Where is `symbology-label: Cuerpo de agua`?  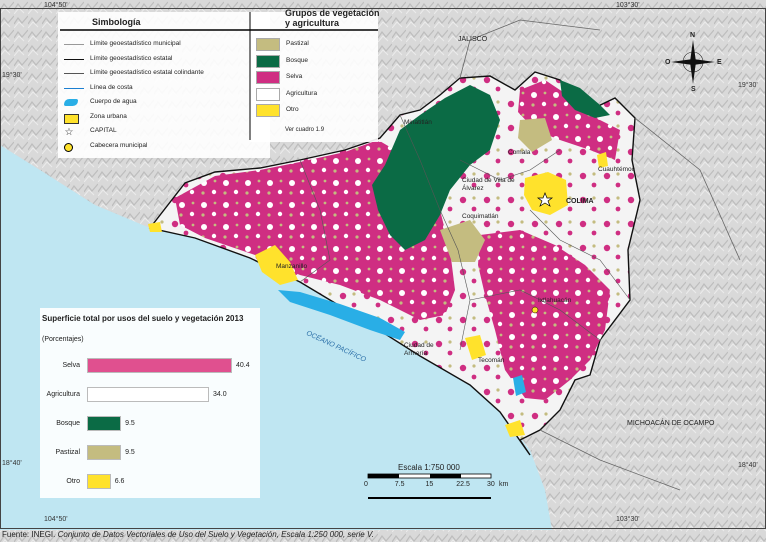
symbology-label: Cuerpo de agua is located at coordinates (113, 101).